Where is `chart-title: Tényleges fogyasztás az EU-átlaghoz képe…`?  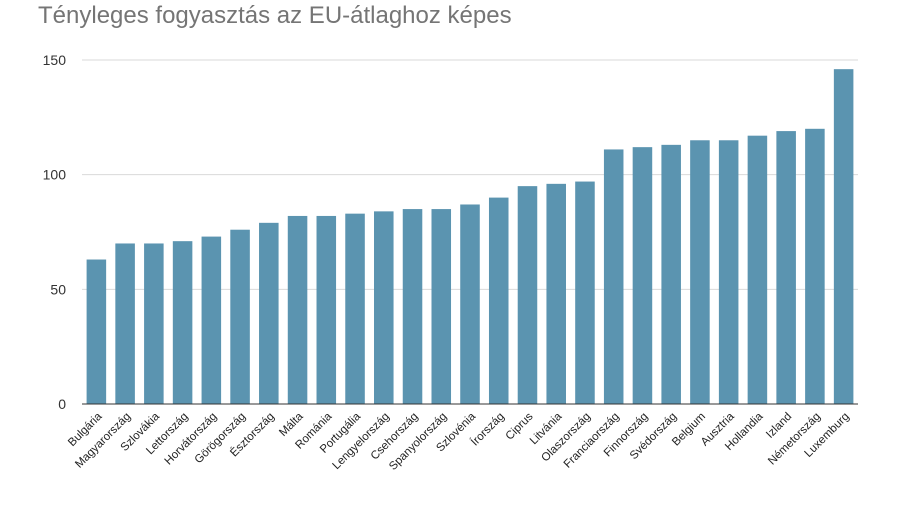 chart-title: Tényleges fogyasztás az EU-átlaghoz képe… is located at coordinates (275, 15).